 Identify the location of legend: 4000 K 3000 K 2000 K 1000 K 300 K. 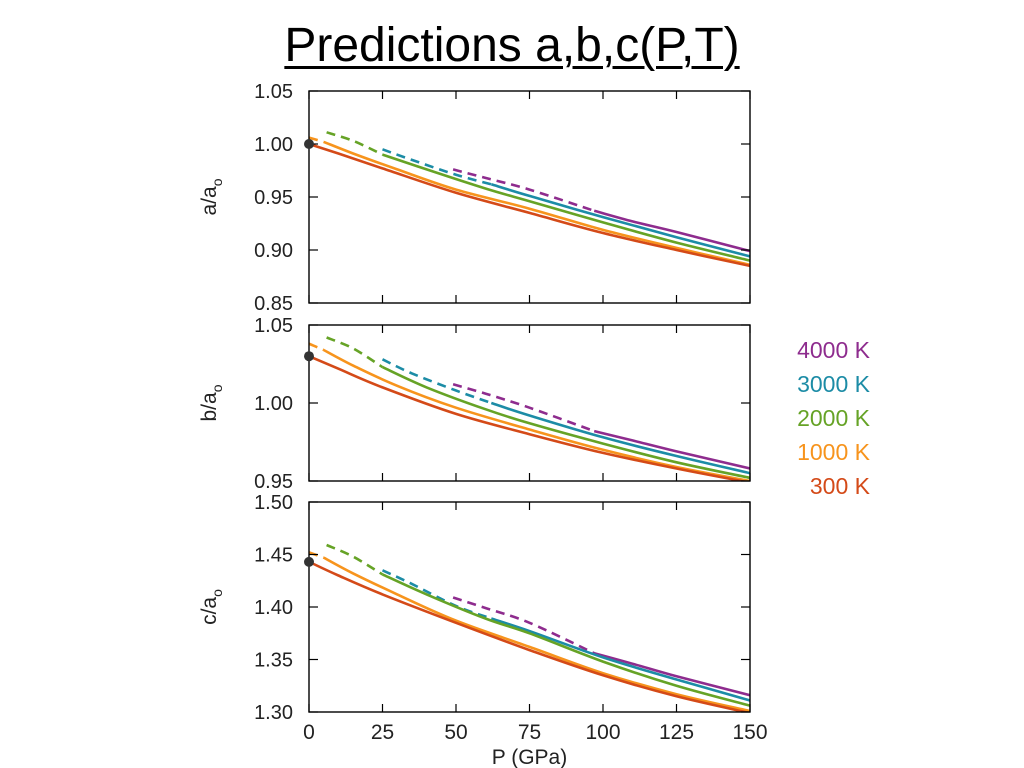
(820, 418).